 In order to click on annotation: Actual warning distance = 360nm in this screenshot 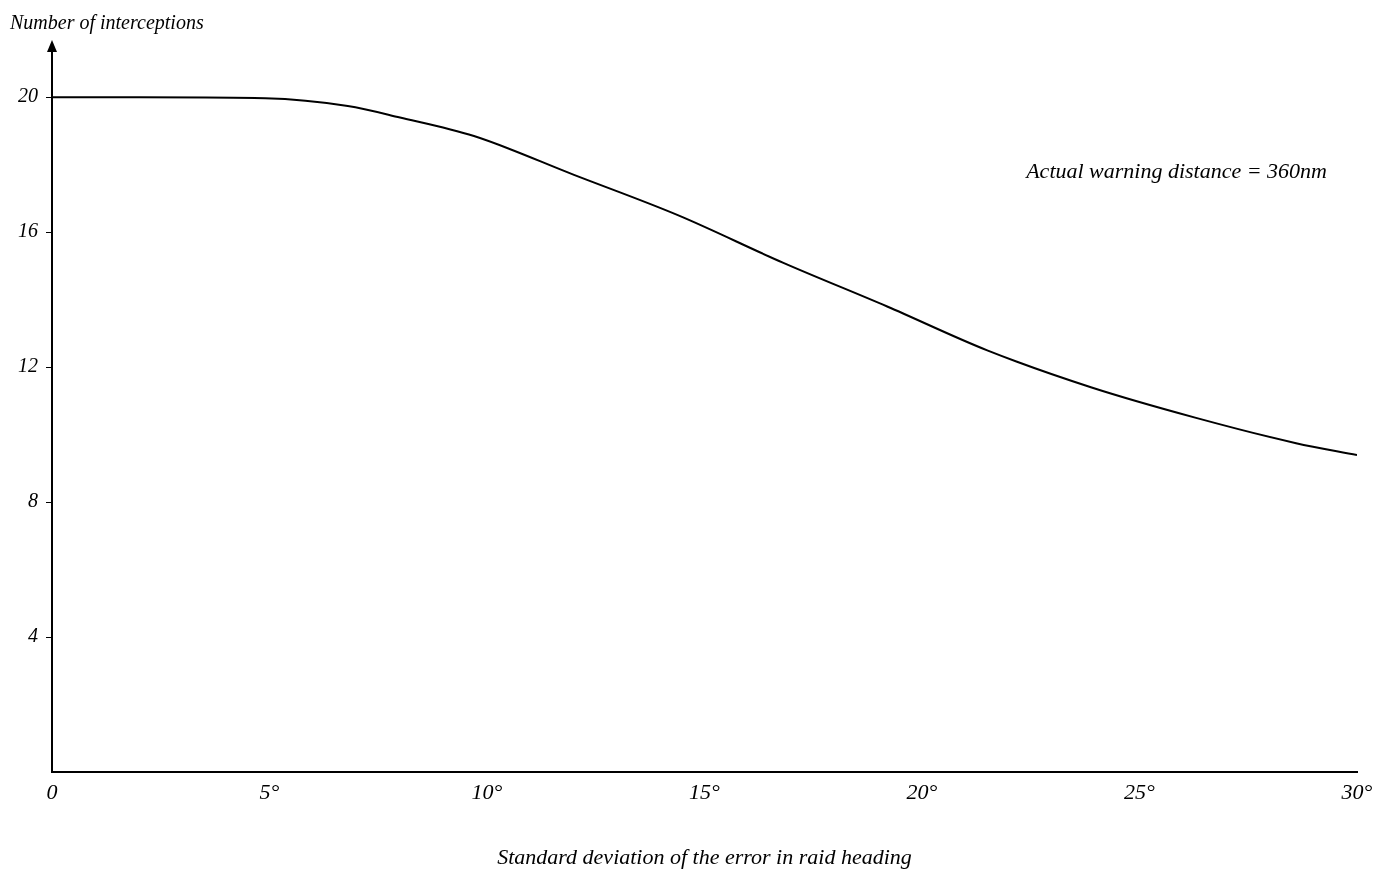, I will do `click(1175, 170)`.